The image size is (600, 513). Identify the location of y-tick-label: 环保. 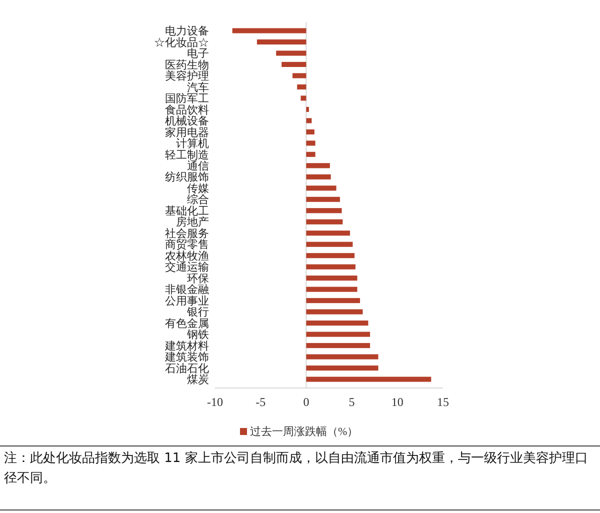
(198, 278).